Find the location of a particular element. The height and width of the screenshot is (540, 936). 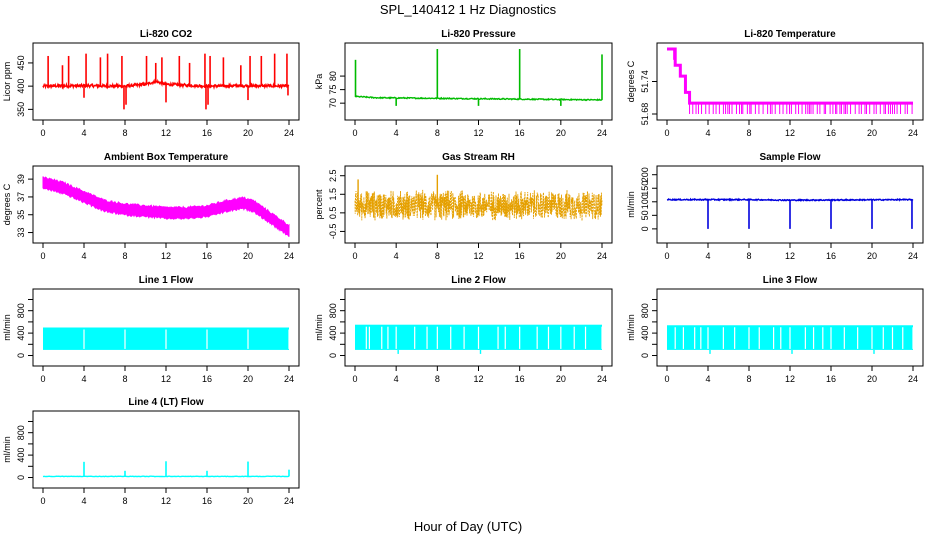

y-tick-label: 350 is located at coordinates (21, 109).